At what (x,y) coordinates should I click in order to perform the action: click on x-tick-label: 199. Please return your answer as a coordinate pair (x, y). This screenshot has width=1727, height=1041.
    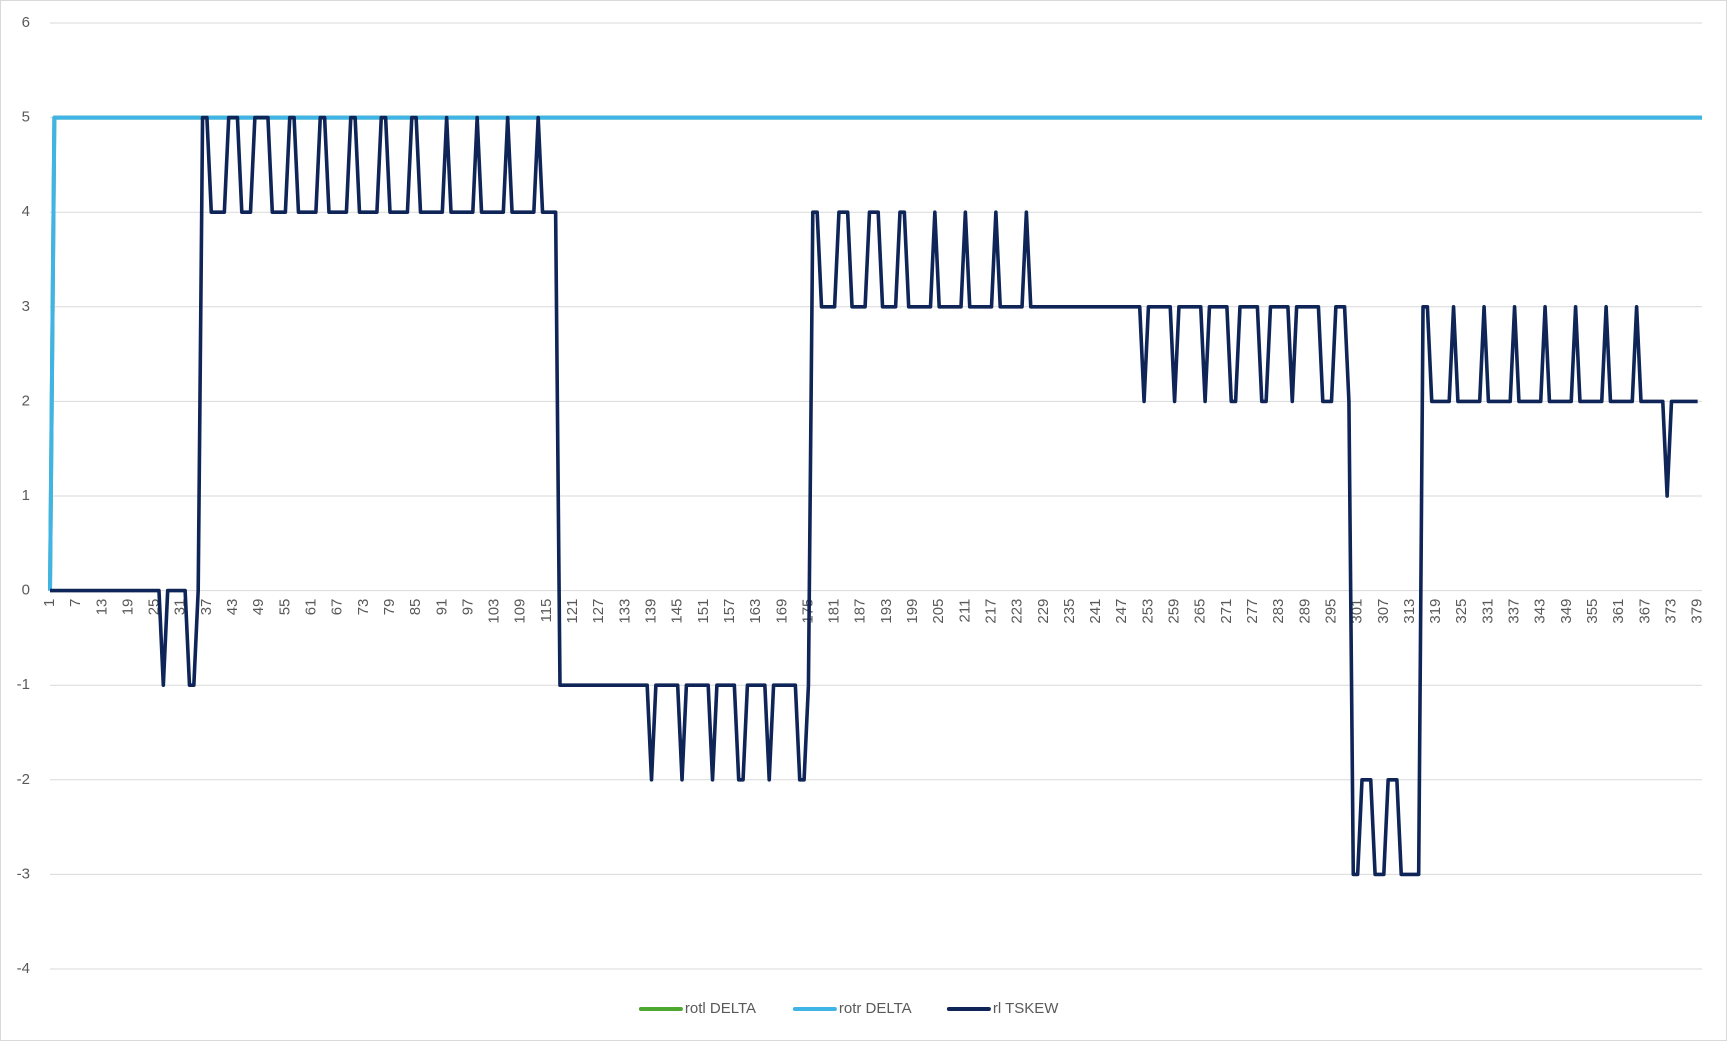
    Looking at the image, I should click on (912, 611).